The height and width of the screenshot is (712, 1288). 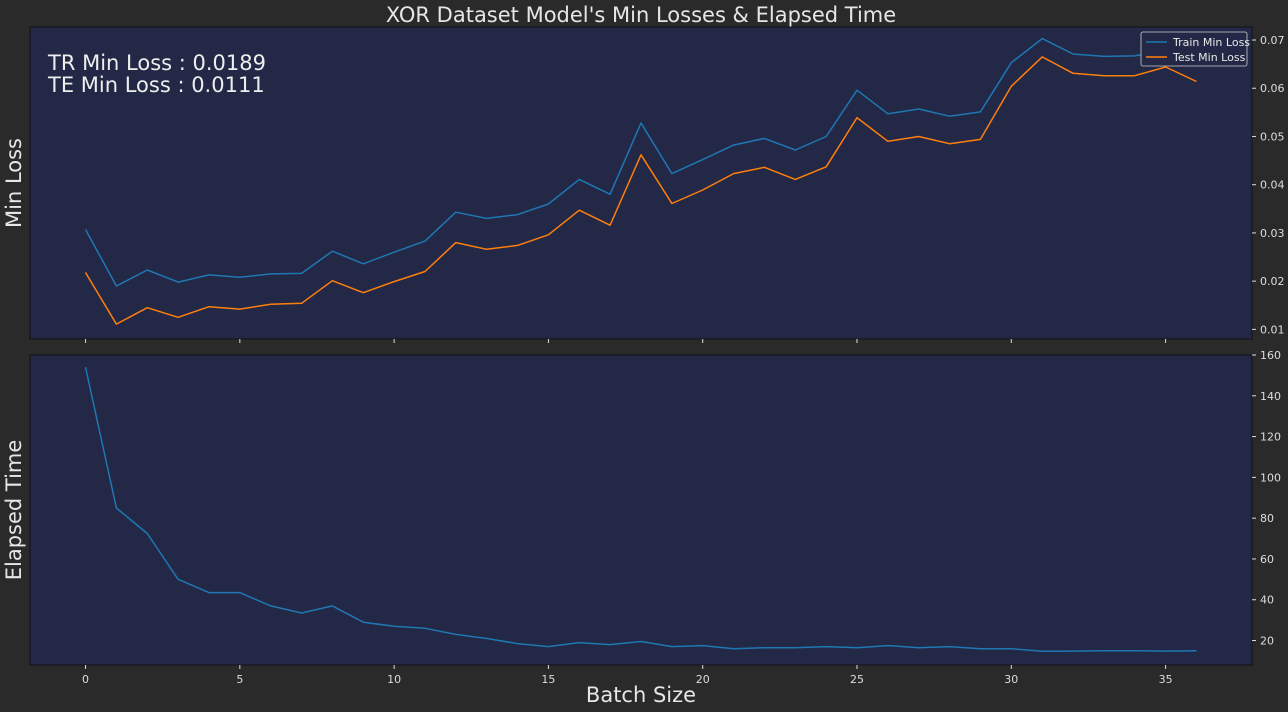 I want to click on x-tick-label: 20, so click(x=703, y=679).